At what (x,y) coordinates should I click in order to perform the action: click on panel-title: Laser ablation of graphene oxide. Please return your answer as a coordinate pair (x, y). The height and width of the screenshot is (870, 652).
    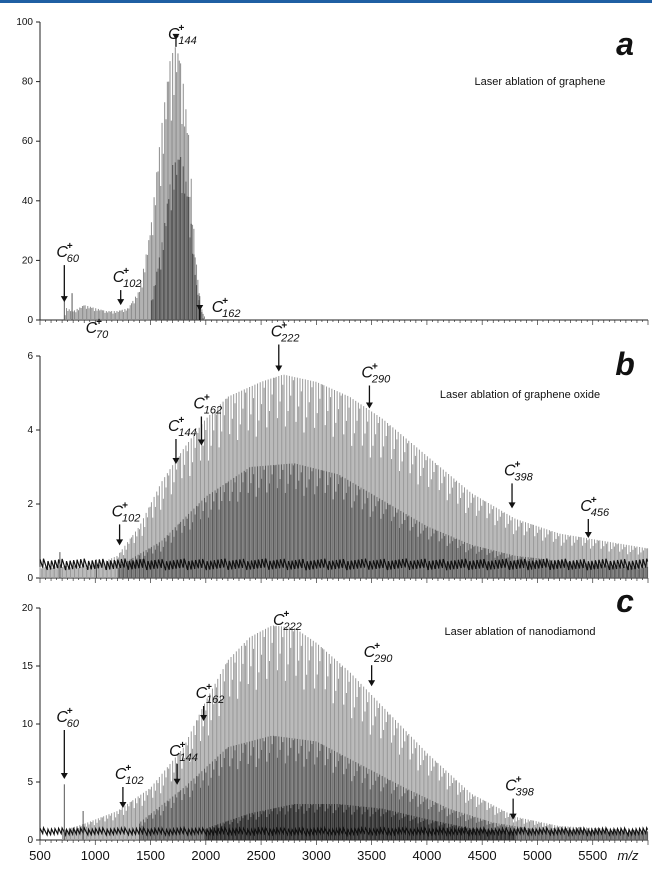
    Looking at the image, I should click on (520, 395).